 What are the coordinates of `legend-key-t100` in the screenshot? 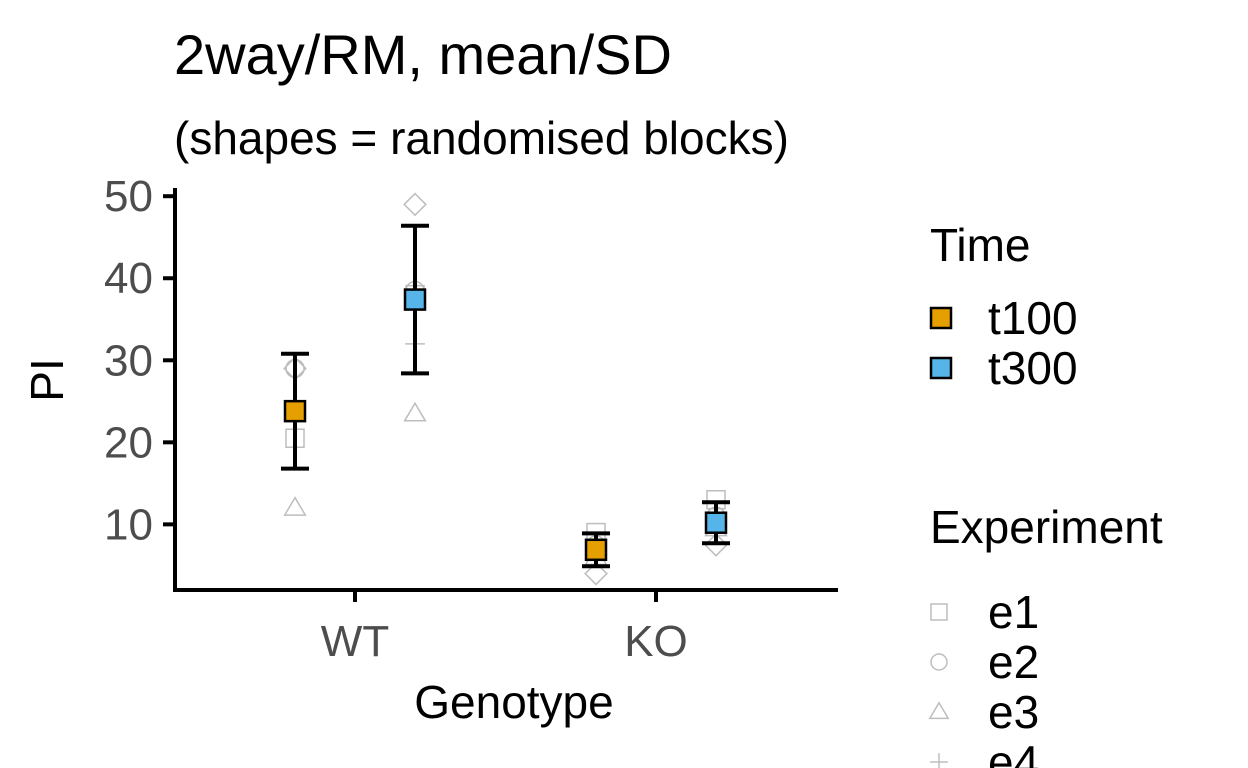 It's located at (941, 318).